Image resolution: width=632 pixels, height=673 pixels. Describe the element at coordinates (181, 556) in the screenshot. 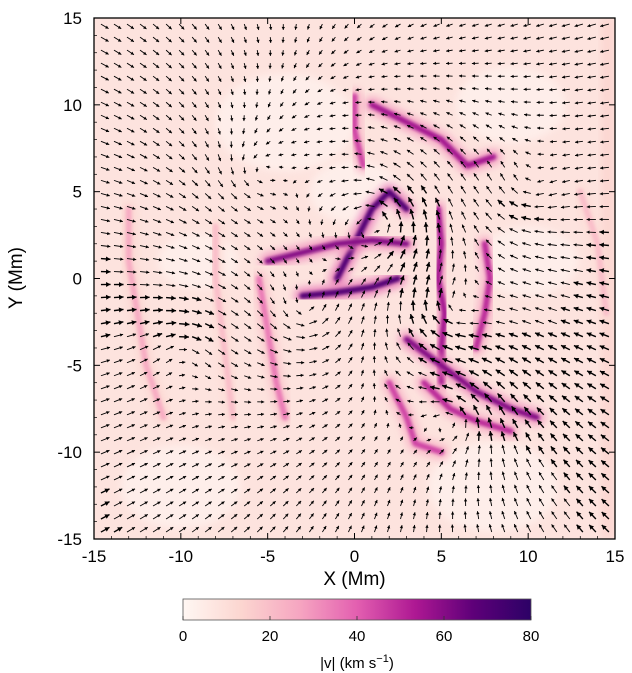

I see `x-tick-label: -10` at that location.